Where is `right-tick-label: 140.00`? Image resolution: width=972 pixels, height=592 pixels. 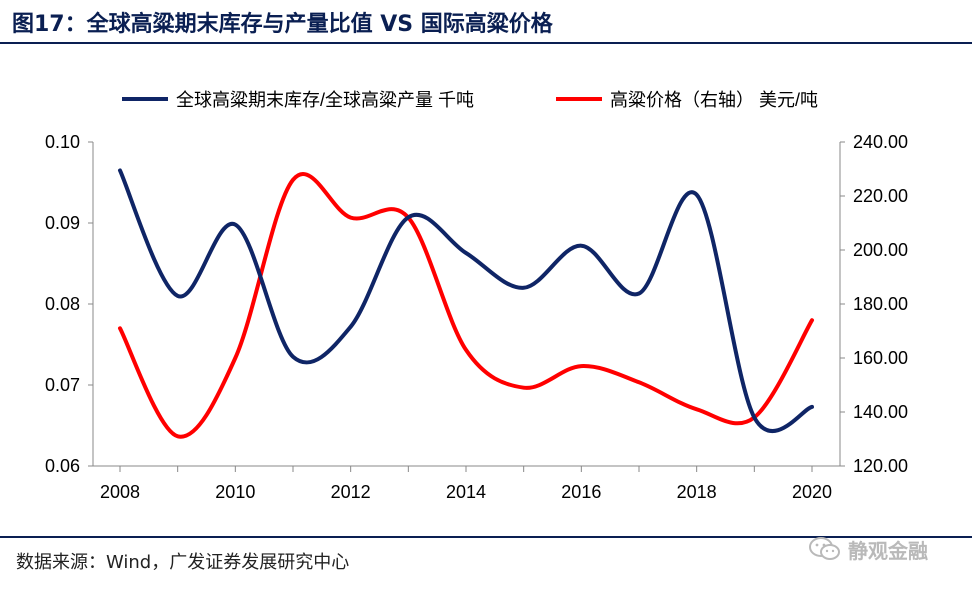
right-tick-label: 140.00 is located at coordinates (880, 412).